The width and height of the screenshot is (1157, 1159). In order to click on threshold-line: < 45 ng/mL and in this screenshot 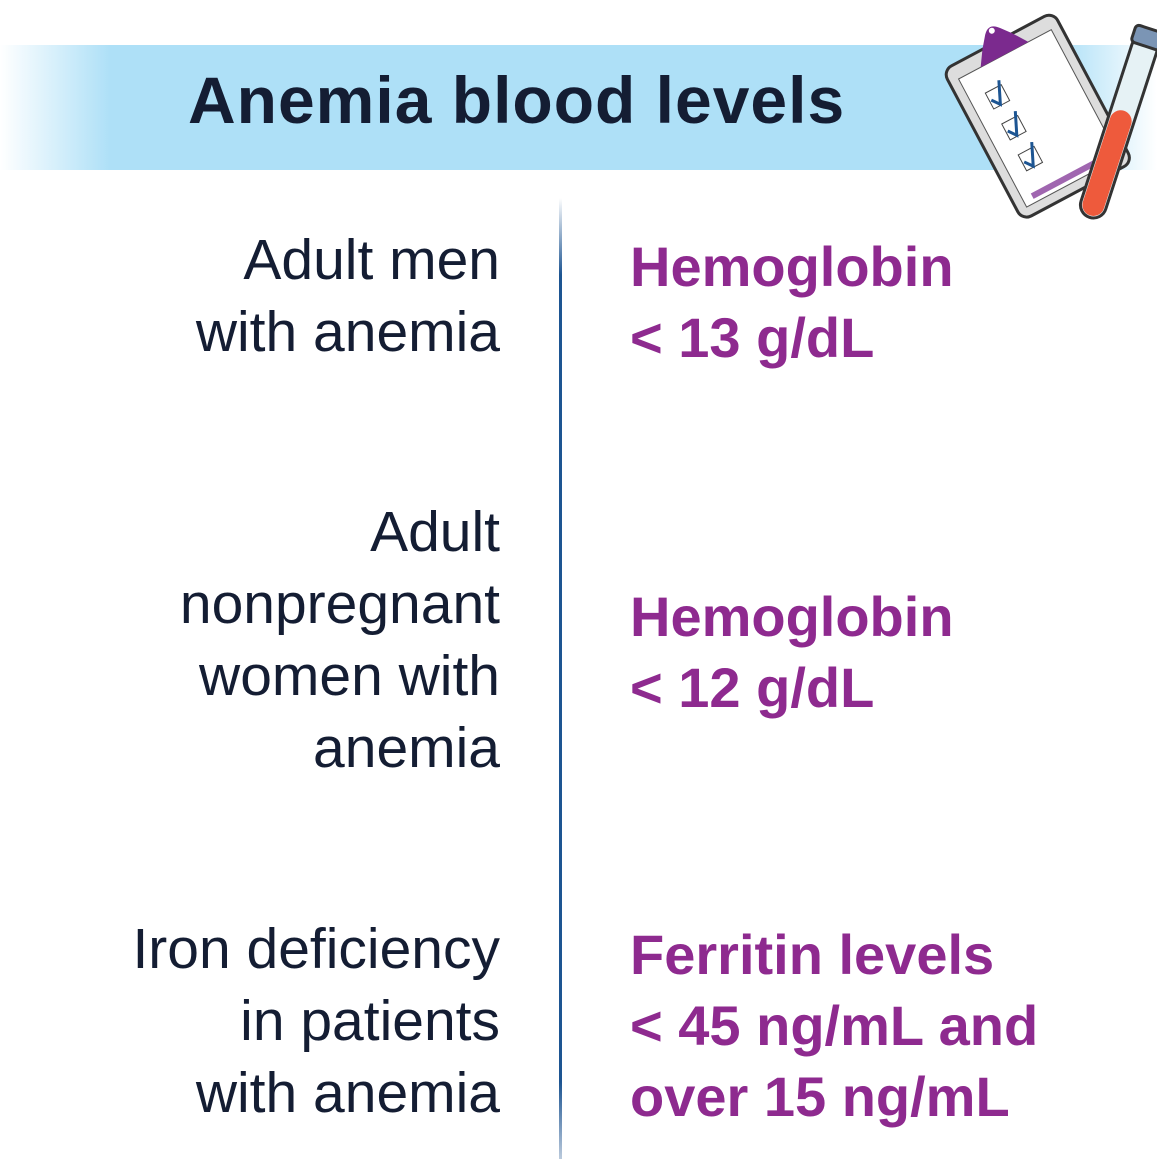, I will do `click(834, 1025)`.